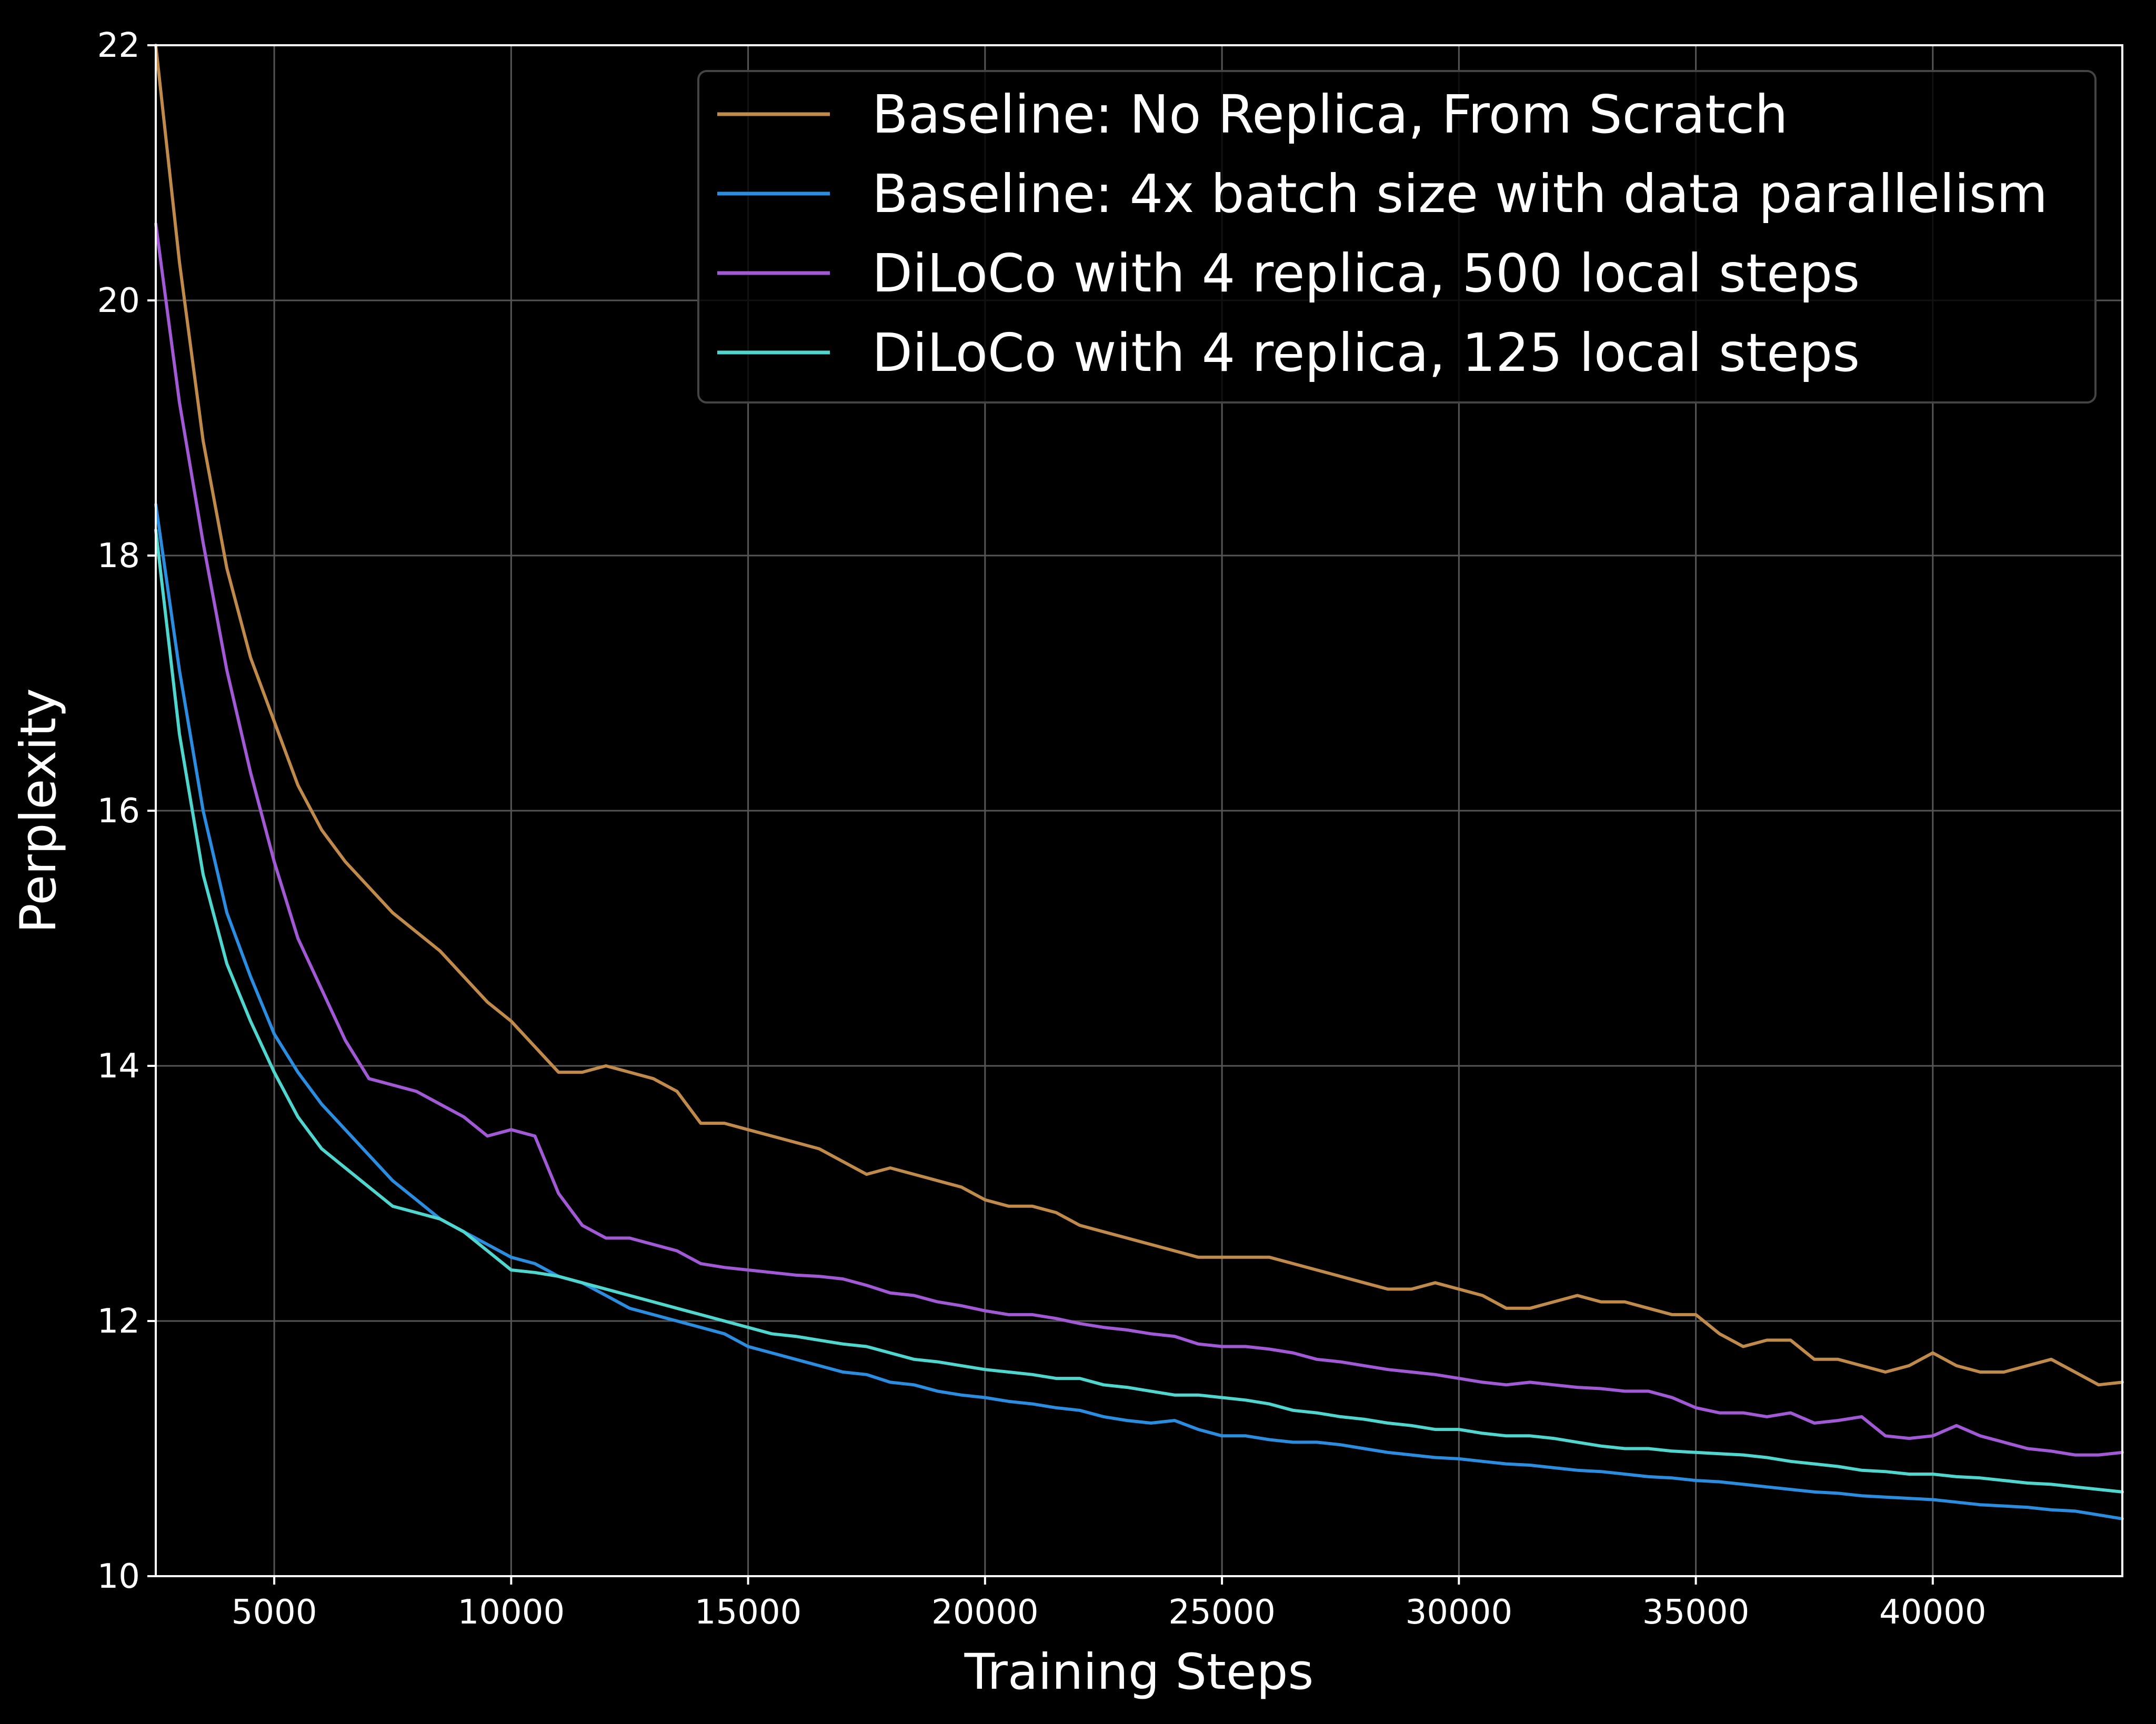 Image resolution: width=2156 pixels, height=1724 pixels. What do you see at coordinates (1696, 1613) in the screenshot?
I see `x-tick-label: 35000` at bounding box center [1696, 1613].